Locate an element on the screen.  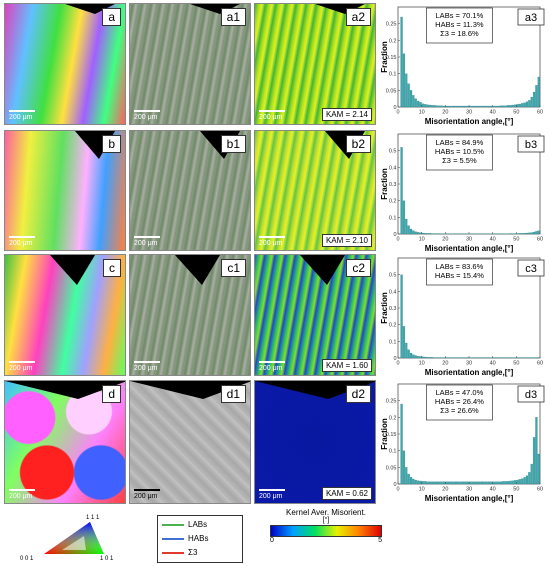
stats-line: Σ3 = 26.6% is located at coordinates (459, 410).